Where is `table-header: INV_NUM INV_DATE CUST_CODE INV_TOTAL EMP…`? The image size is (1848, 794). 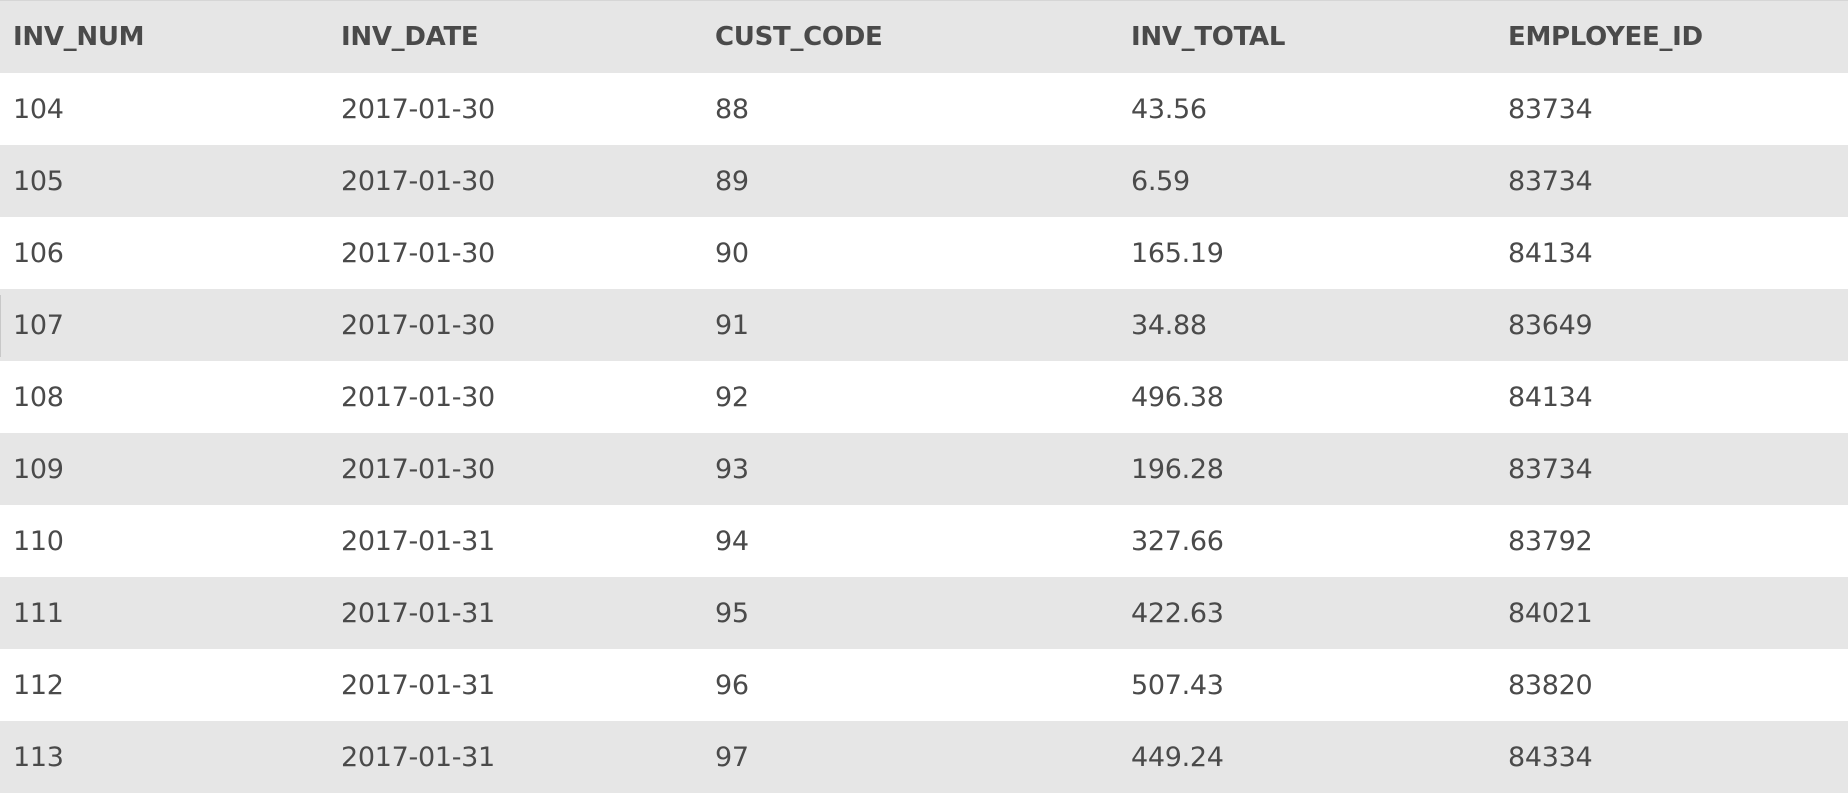 table-header: INV_NUM INV_DATE CUST_CODE INV_TOTAL EMP… is located at coordinates (924, 37).